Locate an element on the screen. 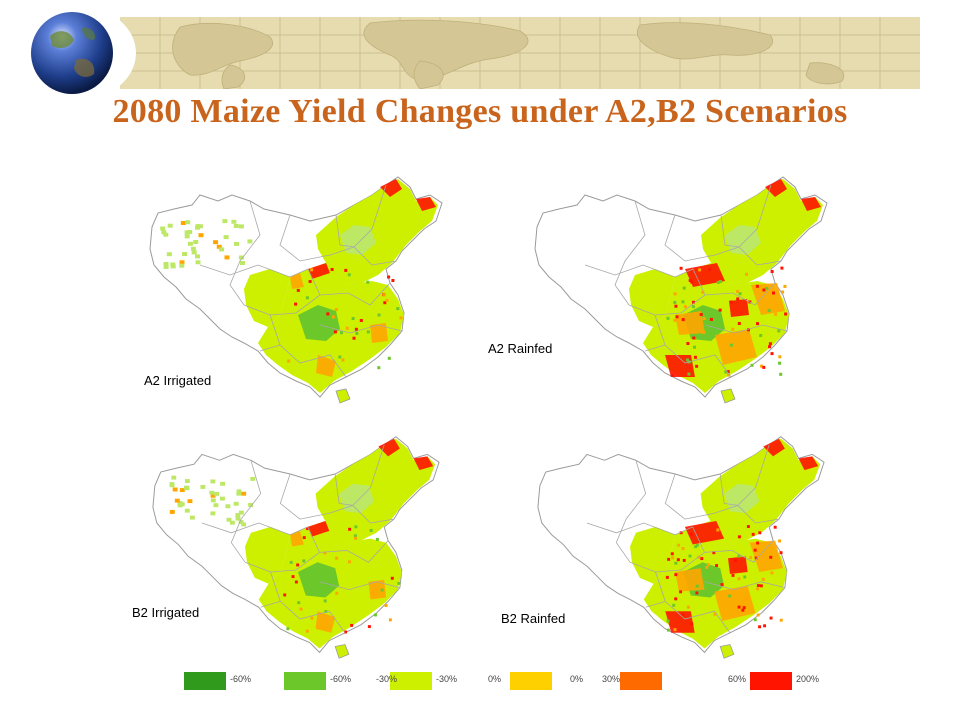 The height and width of the screenshot is (720, 960). hainan-island is located at coordinates (727, 651).